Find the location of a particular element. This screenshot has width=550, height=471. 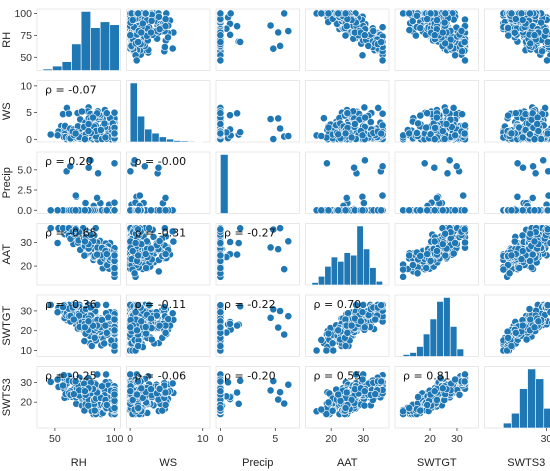

panel-rh-vs-swtgt is located at coordinates (436, 39).